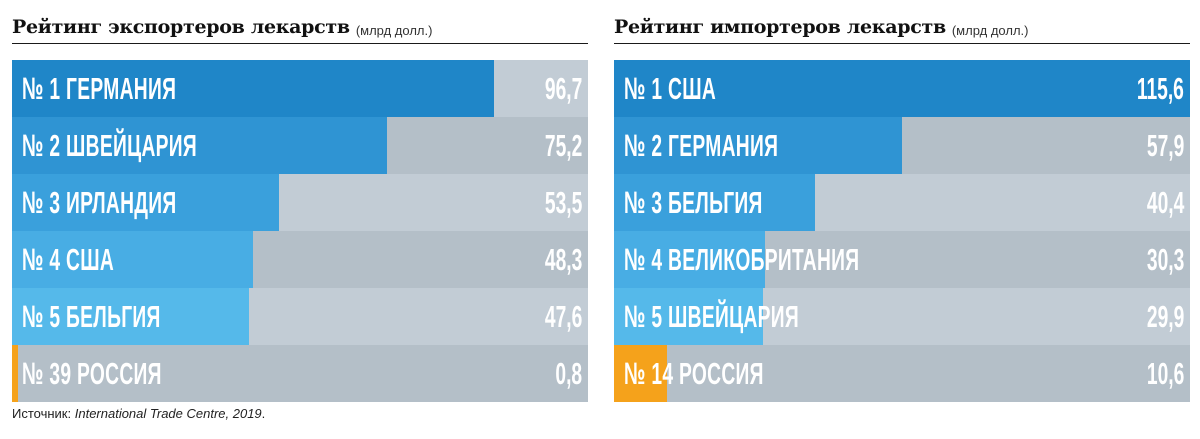 This screenshot has height=439, width=1200. I want to click on source-prefix: Источник:, so click(42, 413).